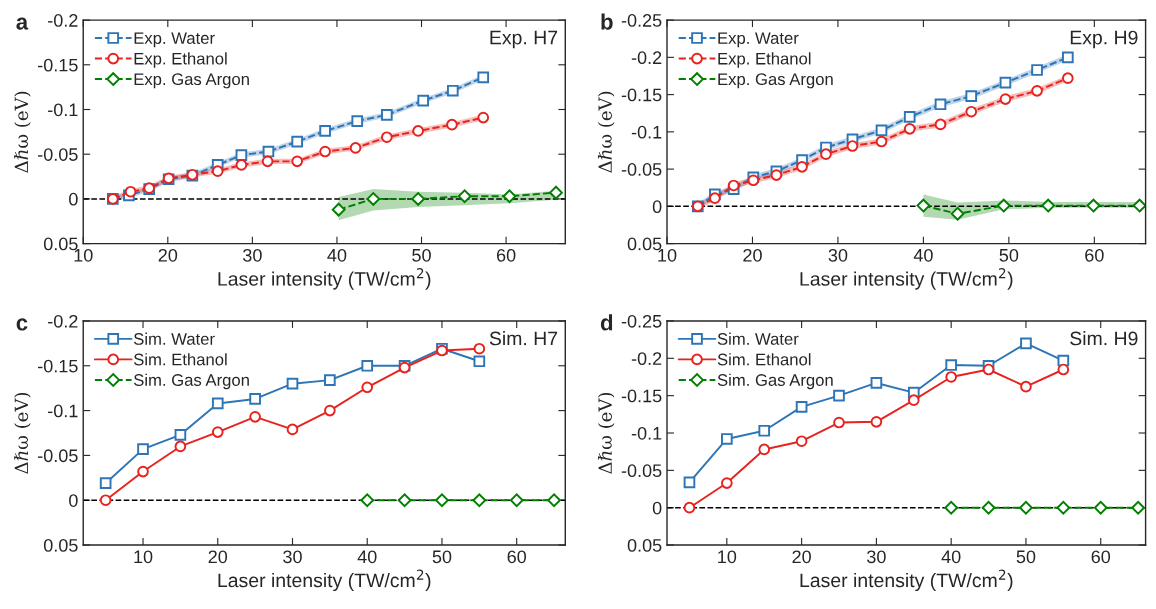 The width and height of the screenshot is (1156, 609). Describe the element at coordinates (1104, 338) in the screenshot. I see `annotation: Sim. H9` at that location.